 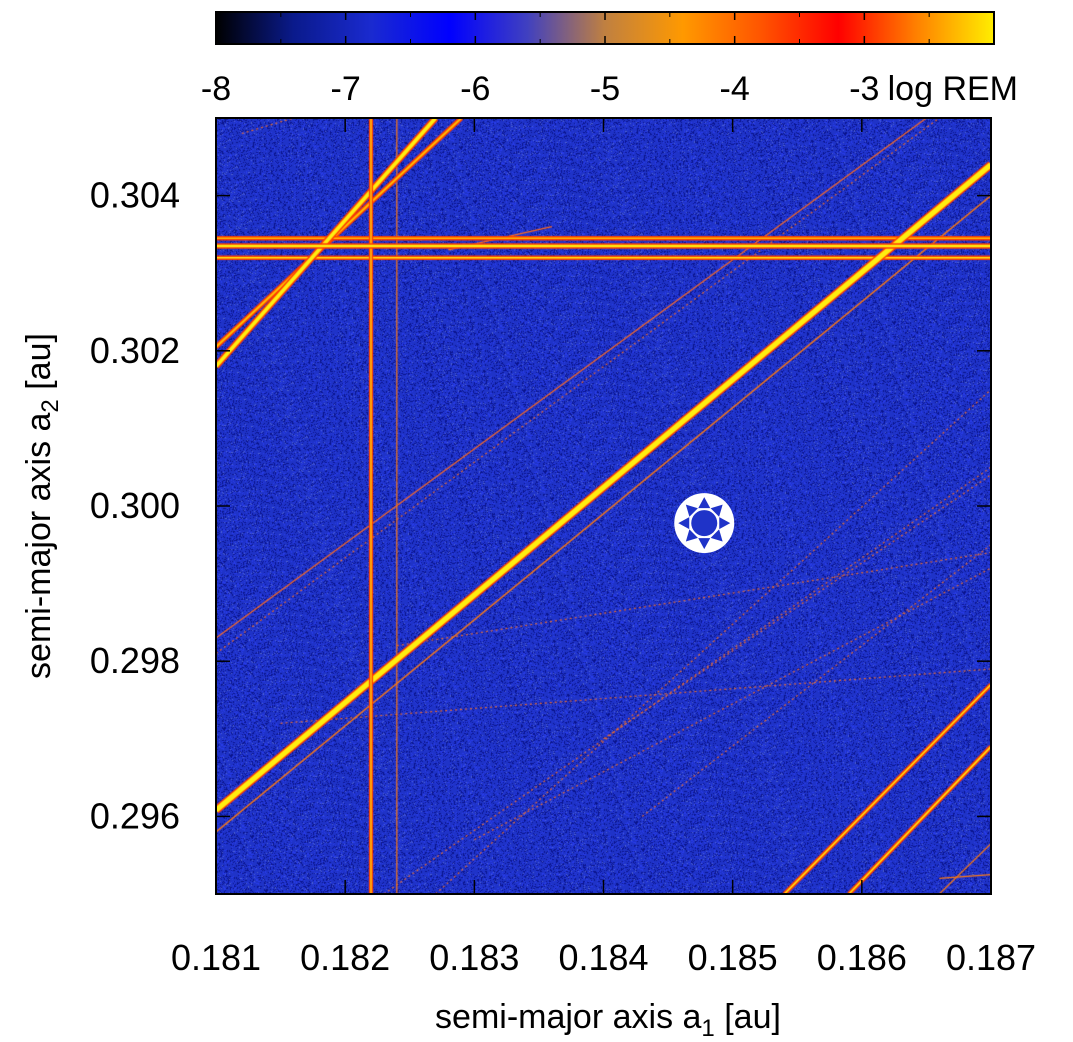 I want to click on y-axis-label: semi-major axis a2 [au], so click(x=42, y=506).